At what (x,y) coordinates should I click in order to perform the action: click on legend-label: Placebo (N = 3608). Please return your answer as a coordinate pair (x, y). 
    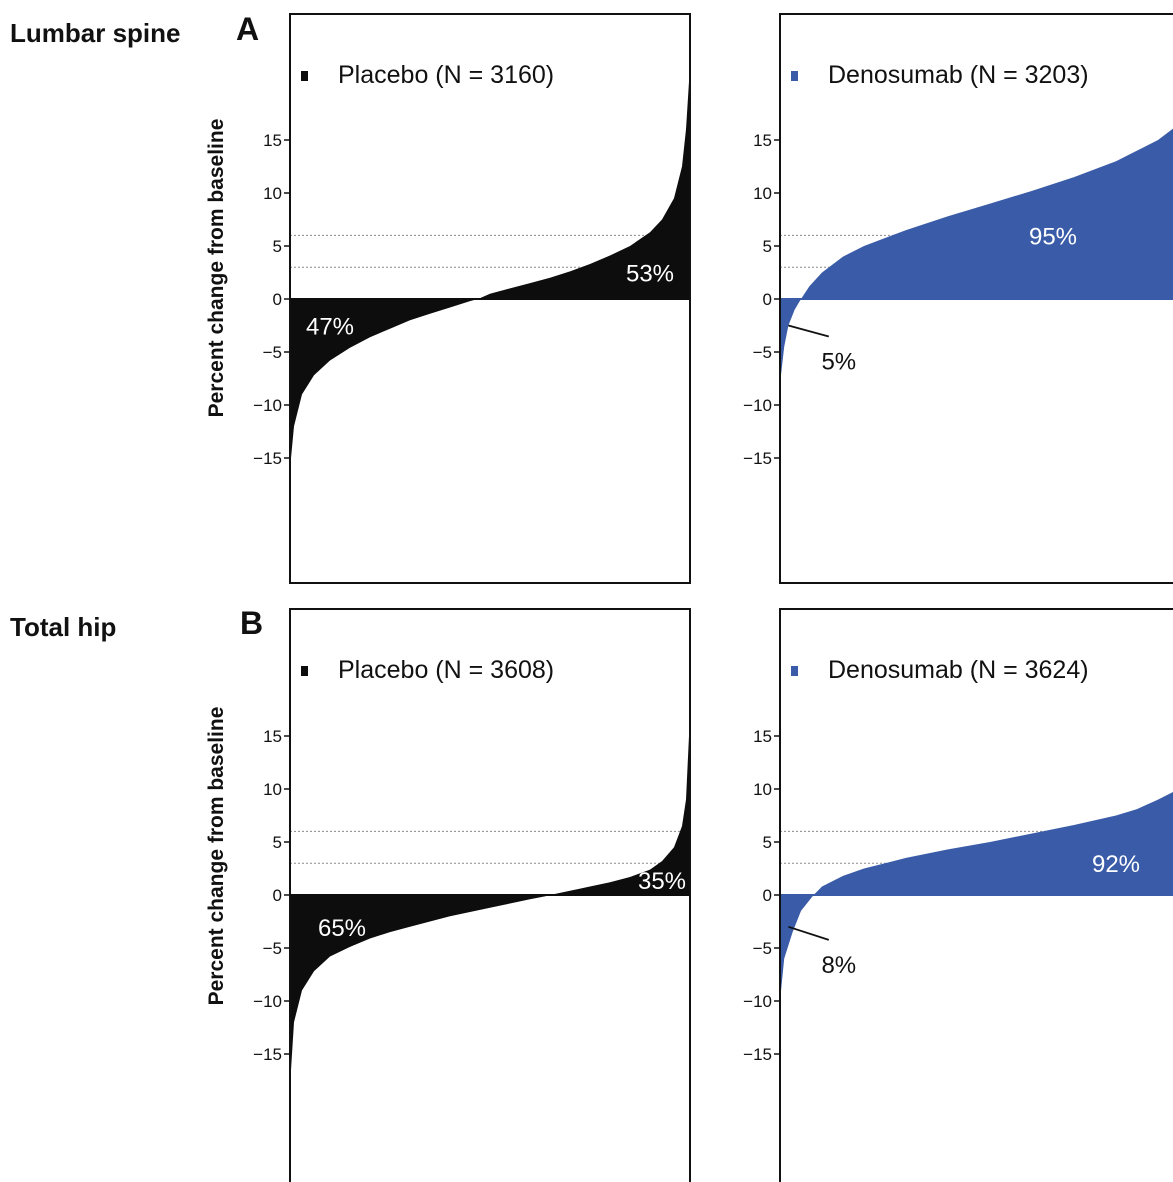
    Looking at the image, I should click on (446, 670).